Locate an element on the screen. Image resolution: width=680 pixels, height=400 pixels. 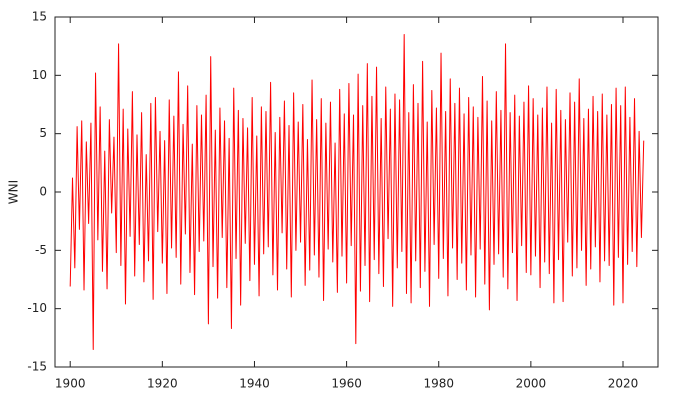
x-tick-label: 1940 is located at coordinates (254, 384).